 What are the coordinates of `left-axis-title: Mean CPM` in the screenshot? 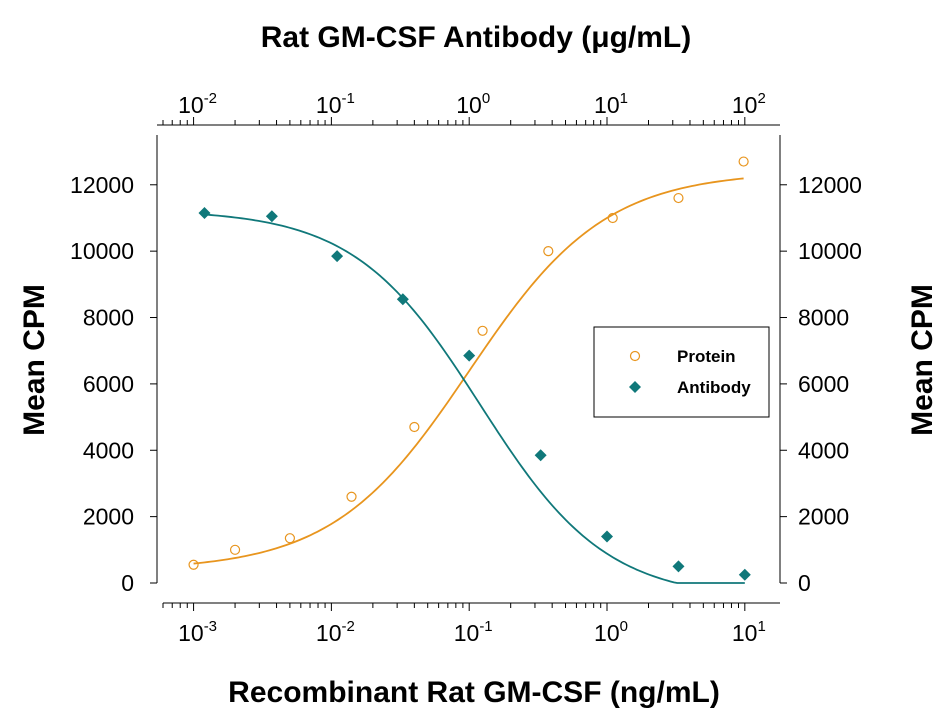 It's located at (34, 360).